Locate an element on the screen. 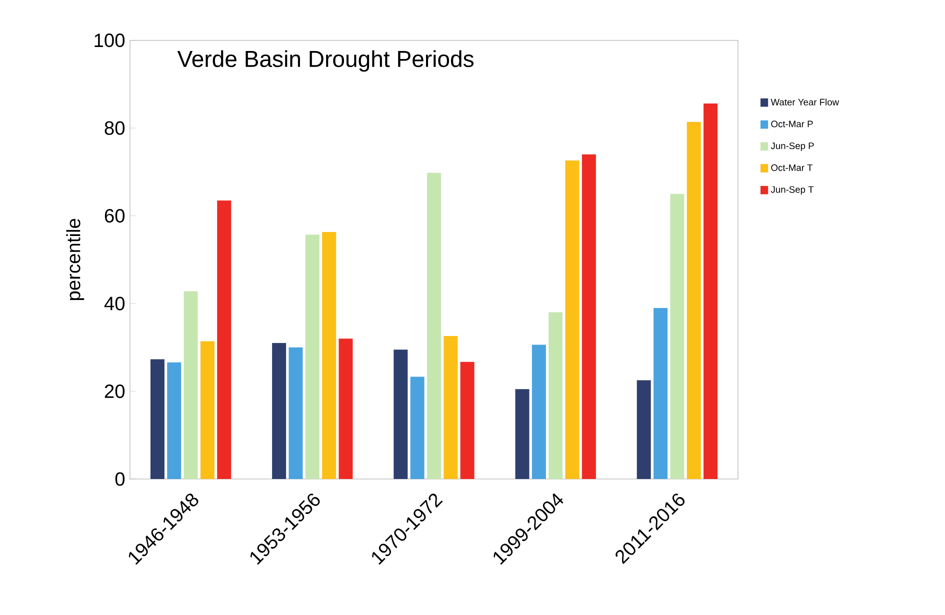 This screenshot has height=615, width=945. y-axis-title: percentile is located at coordinates (75, 259).